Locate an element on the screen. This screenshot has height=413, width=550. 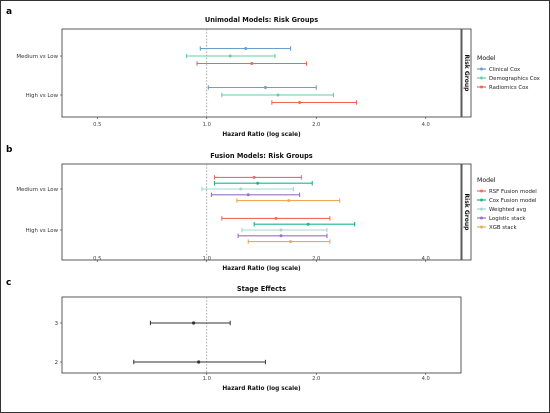
plot-panel is located at coordinates (261, 335).